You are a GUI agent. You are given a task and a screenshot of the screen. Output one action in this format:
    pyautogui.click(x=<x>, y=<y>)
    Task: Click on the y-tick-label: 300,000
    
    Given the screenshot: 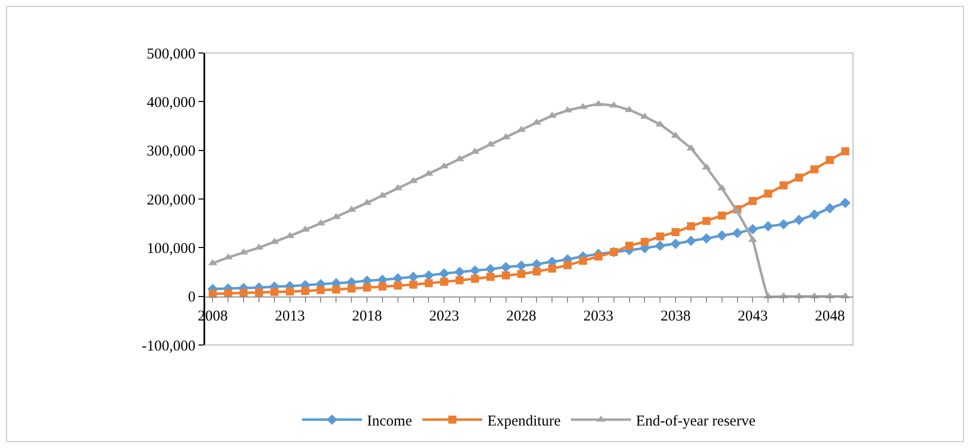 What is the action you would take?
    pyautogui.click(x=171, y=152)
    